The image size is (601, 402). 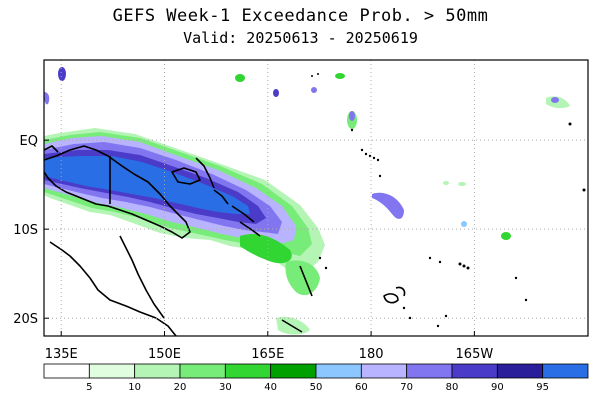 I want to click on field-blob-vanuatu, so click(x=302, y=278).